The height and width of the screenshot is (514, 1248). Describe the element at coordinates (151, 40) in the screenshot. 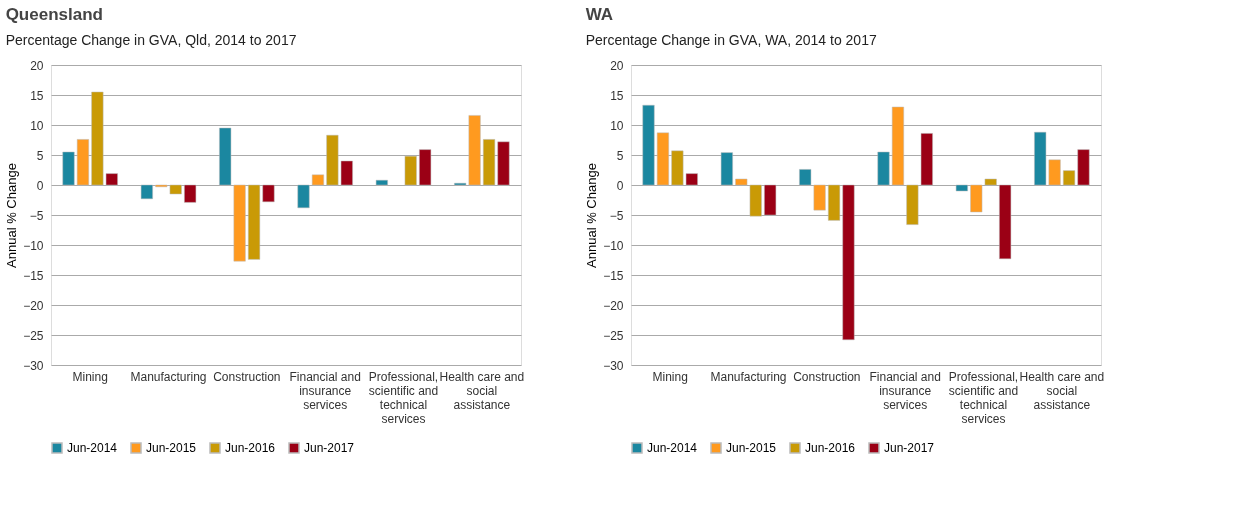

I see `chart-subtitle: Percentage Change in GVA, Qld, 2014 to 2017` at that location.